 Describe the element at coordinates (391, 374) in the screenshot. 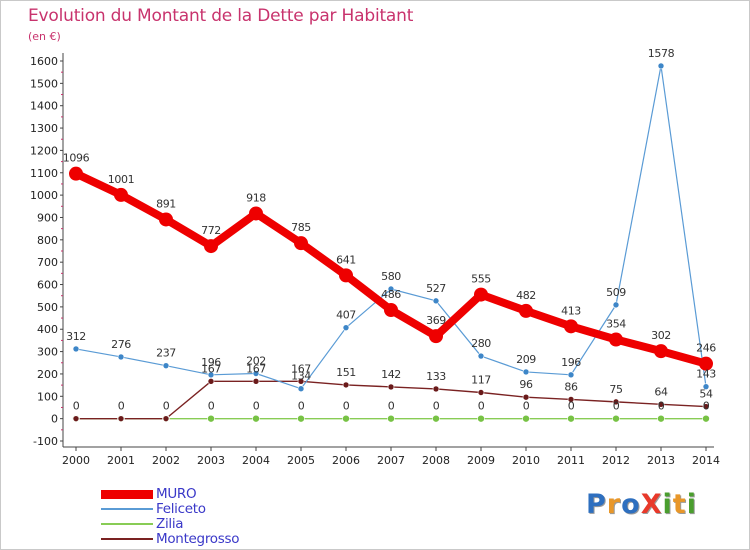

I see `data-label-montegrosso: 142` at that location.